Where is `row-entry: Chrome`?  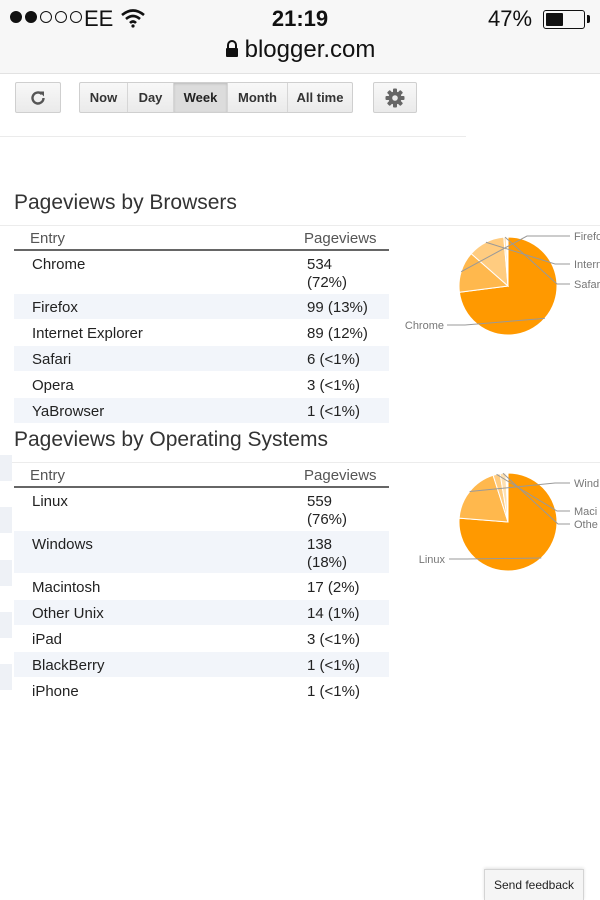
row-entry: Chrome is located at coordinates (59, 264).